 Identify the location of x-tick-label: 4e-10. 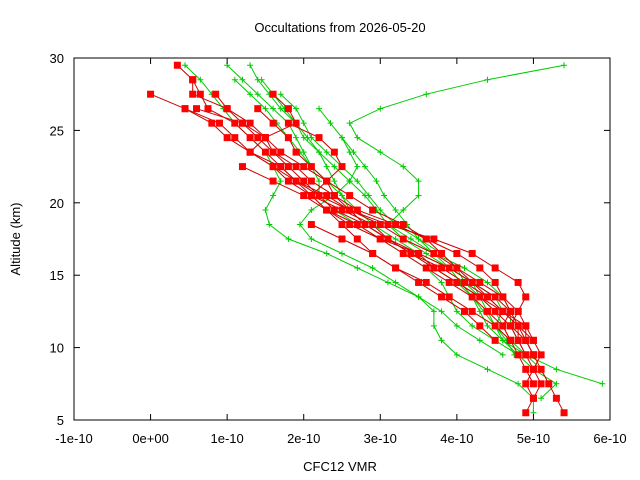
(456, 438).